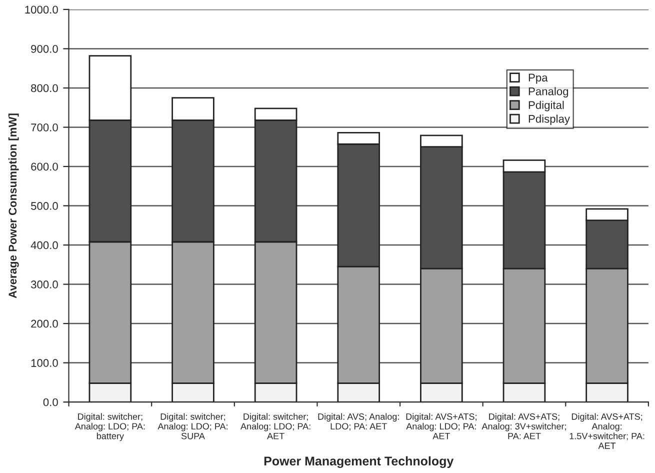 Image resolution: width=655 pixels, height=473 pixels. Describe the element at coordinates (109, 427) in the screenshot. I see `x-tick-label: Digital: switcher; Analog: LDO; PA: battery` at that location.